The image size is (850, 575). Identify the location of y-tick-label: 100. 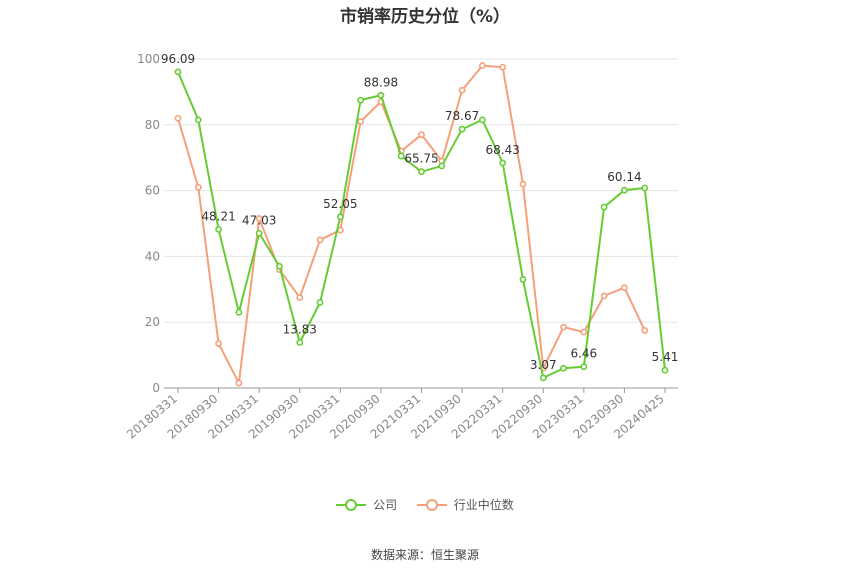
(148, 59).